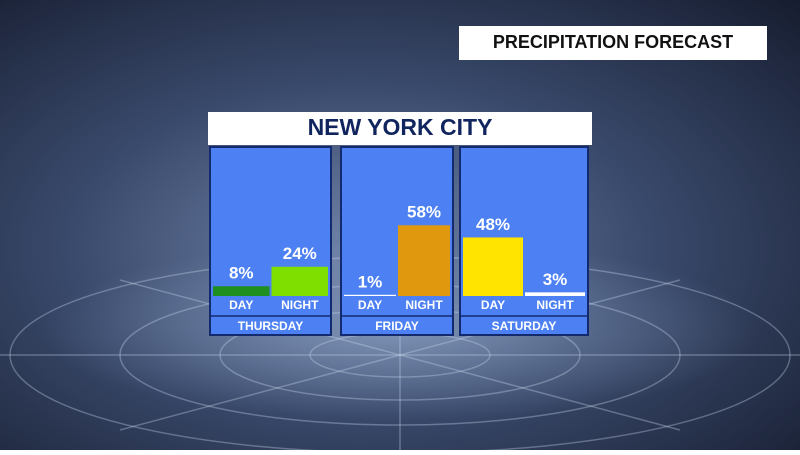 This screenshot has height=455, width=800. I want to click on group-label: SATURDAY, so click(524, 326).